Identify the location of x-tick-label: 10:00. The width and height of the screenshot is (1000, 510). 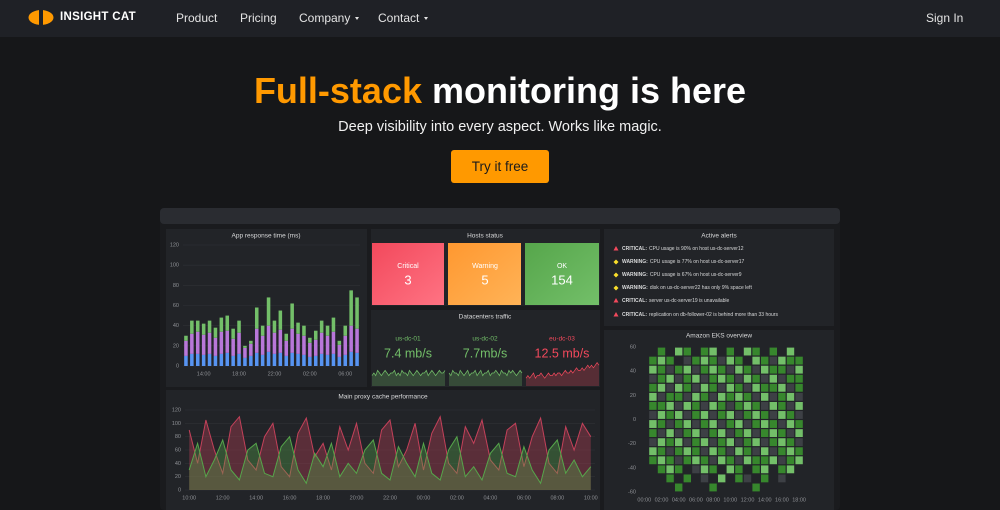
(730, 500).